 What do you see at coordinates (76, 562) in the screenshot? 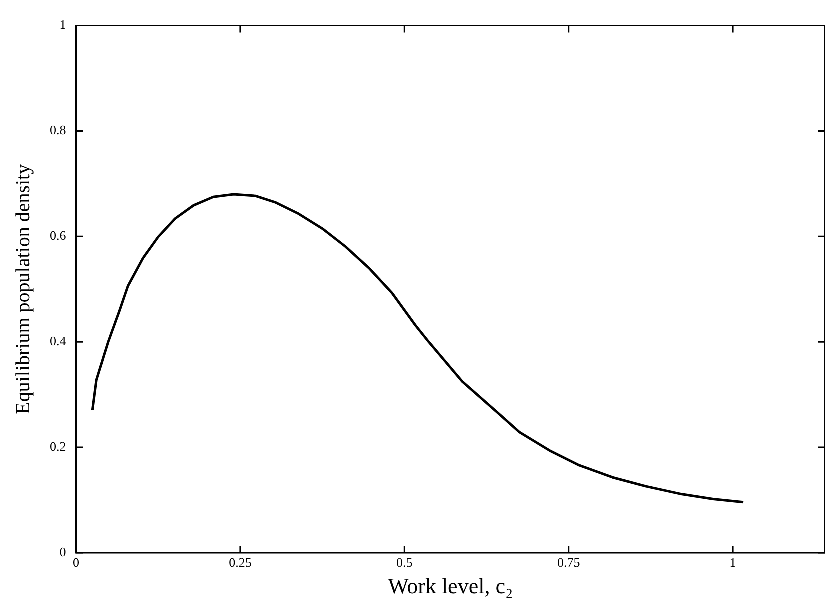
I see `x-tick-label: 0` at bounding box center [76, 562].